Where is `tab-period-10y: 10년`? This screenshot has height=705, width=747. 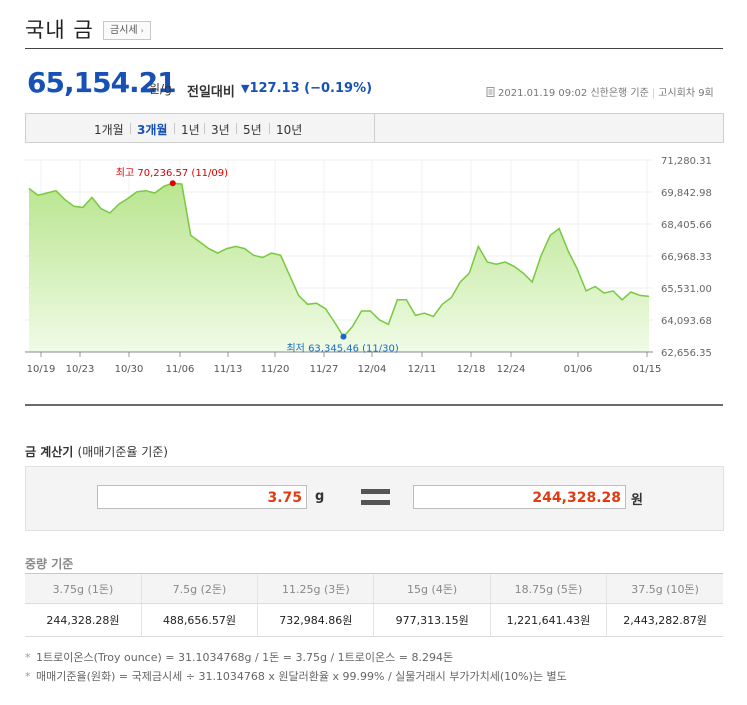 tab-period-10y: 10년 is located at coordinates (289, 130).